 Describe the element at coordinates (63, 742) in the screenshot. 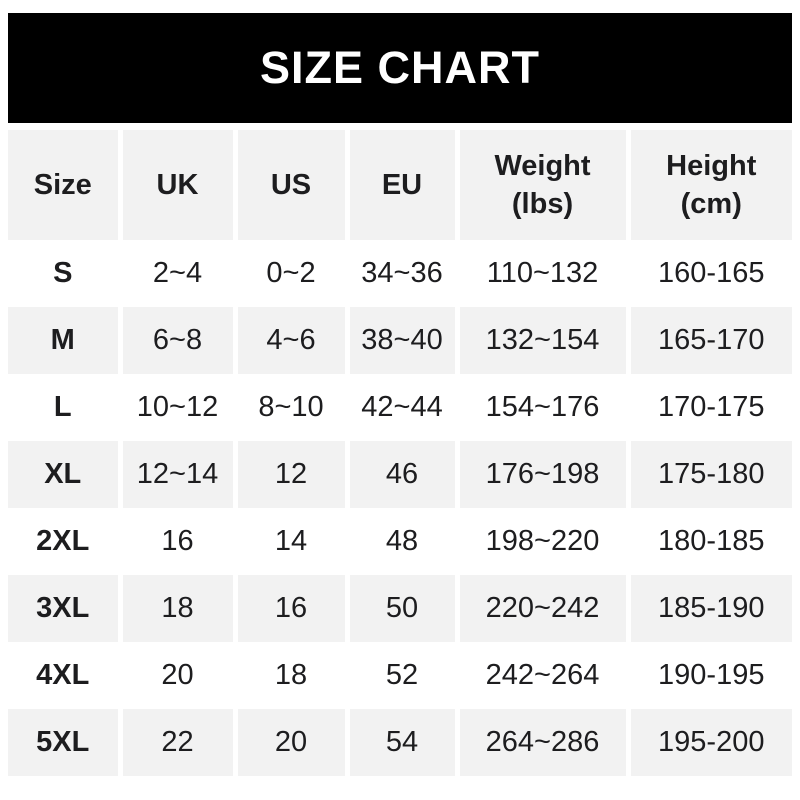

I see `size-cell: 5XL` at that location.